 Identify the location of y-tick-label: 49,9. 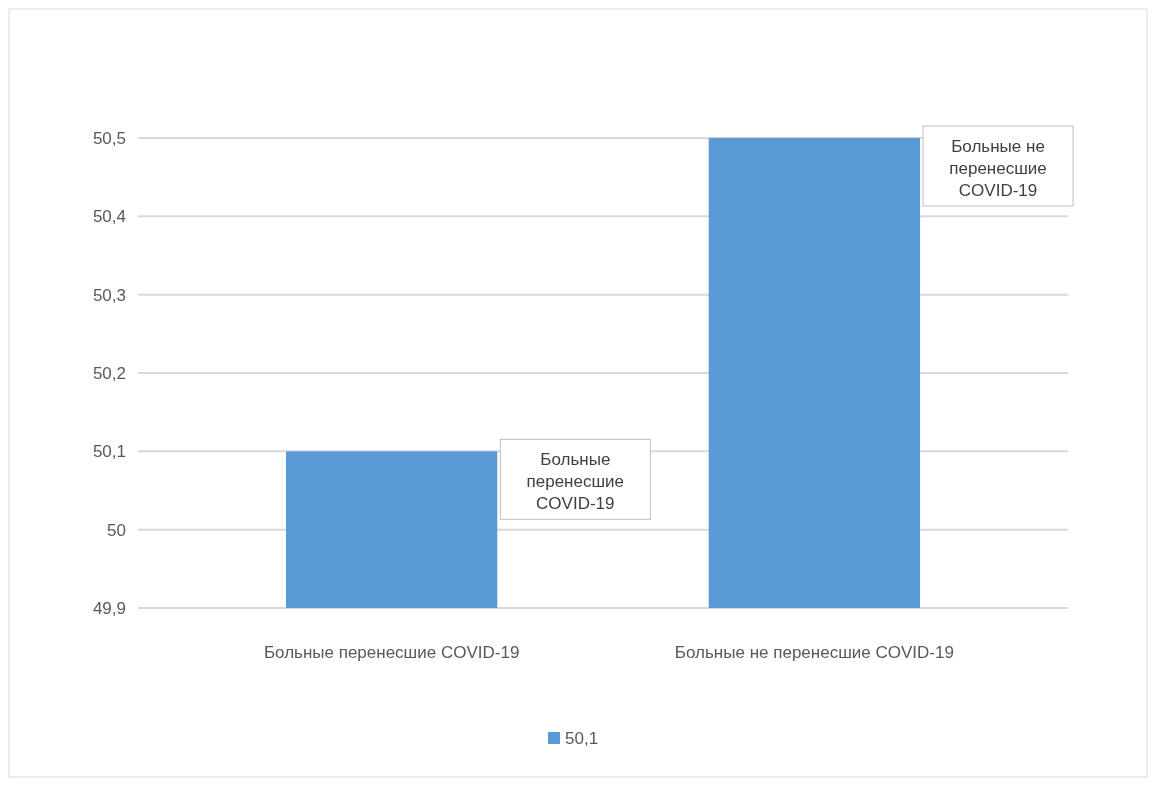
(109, 608).